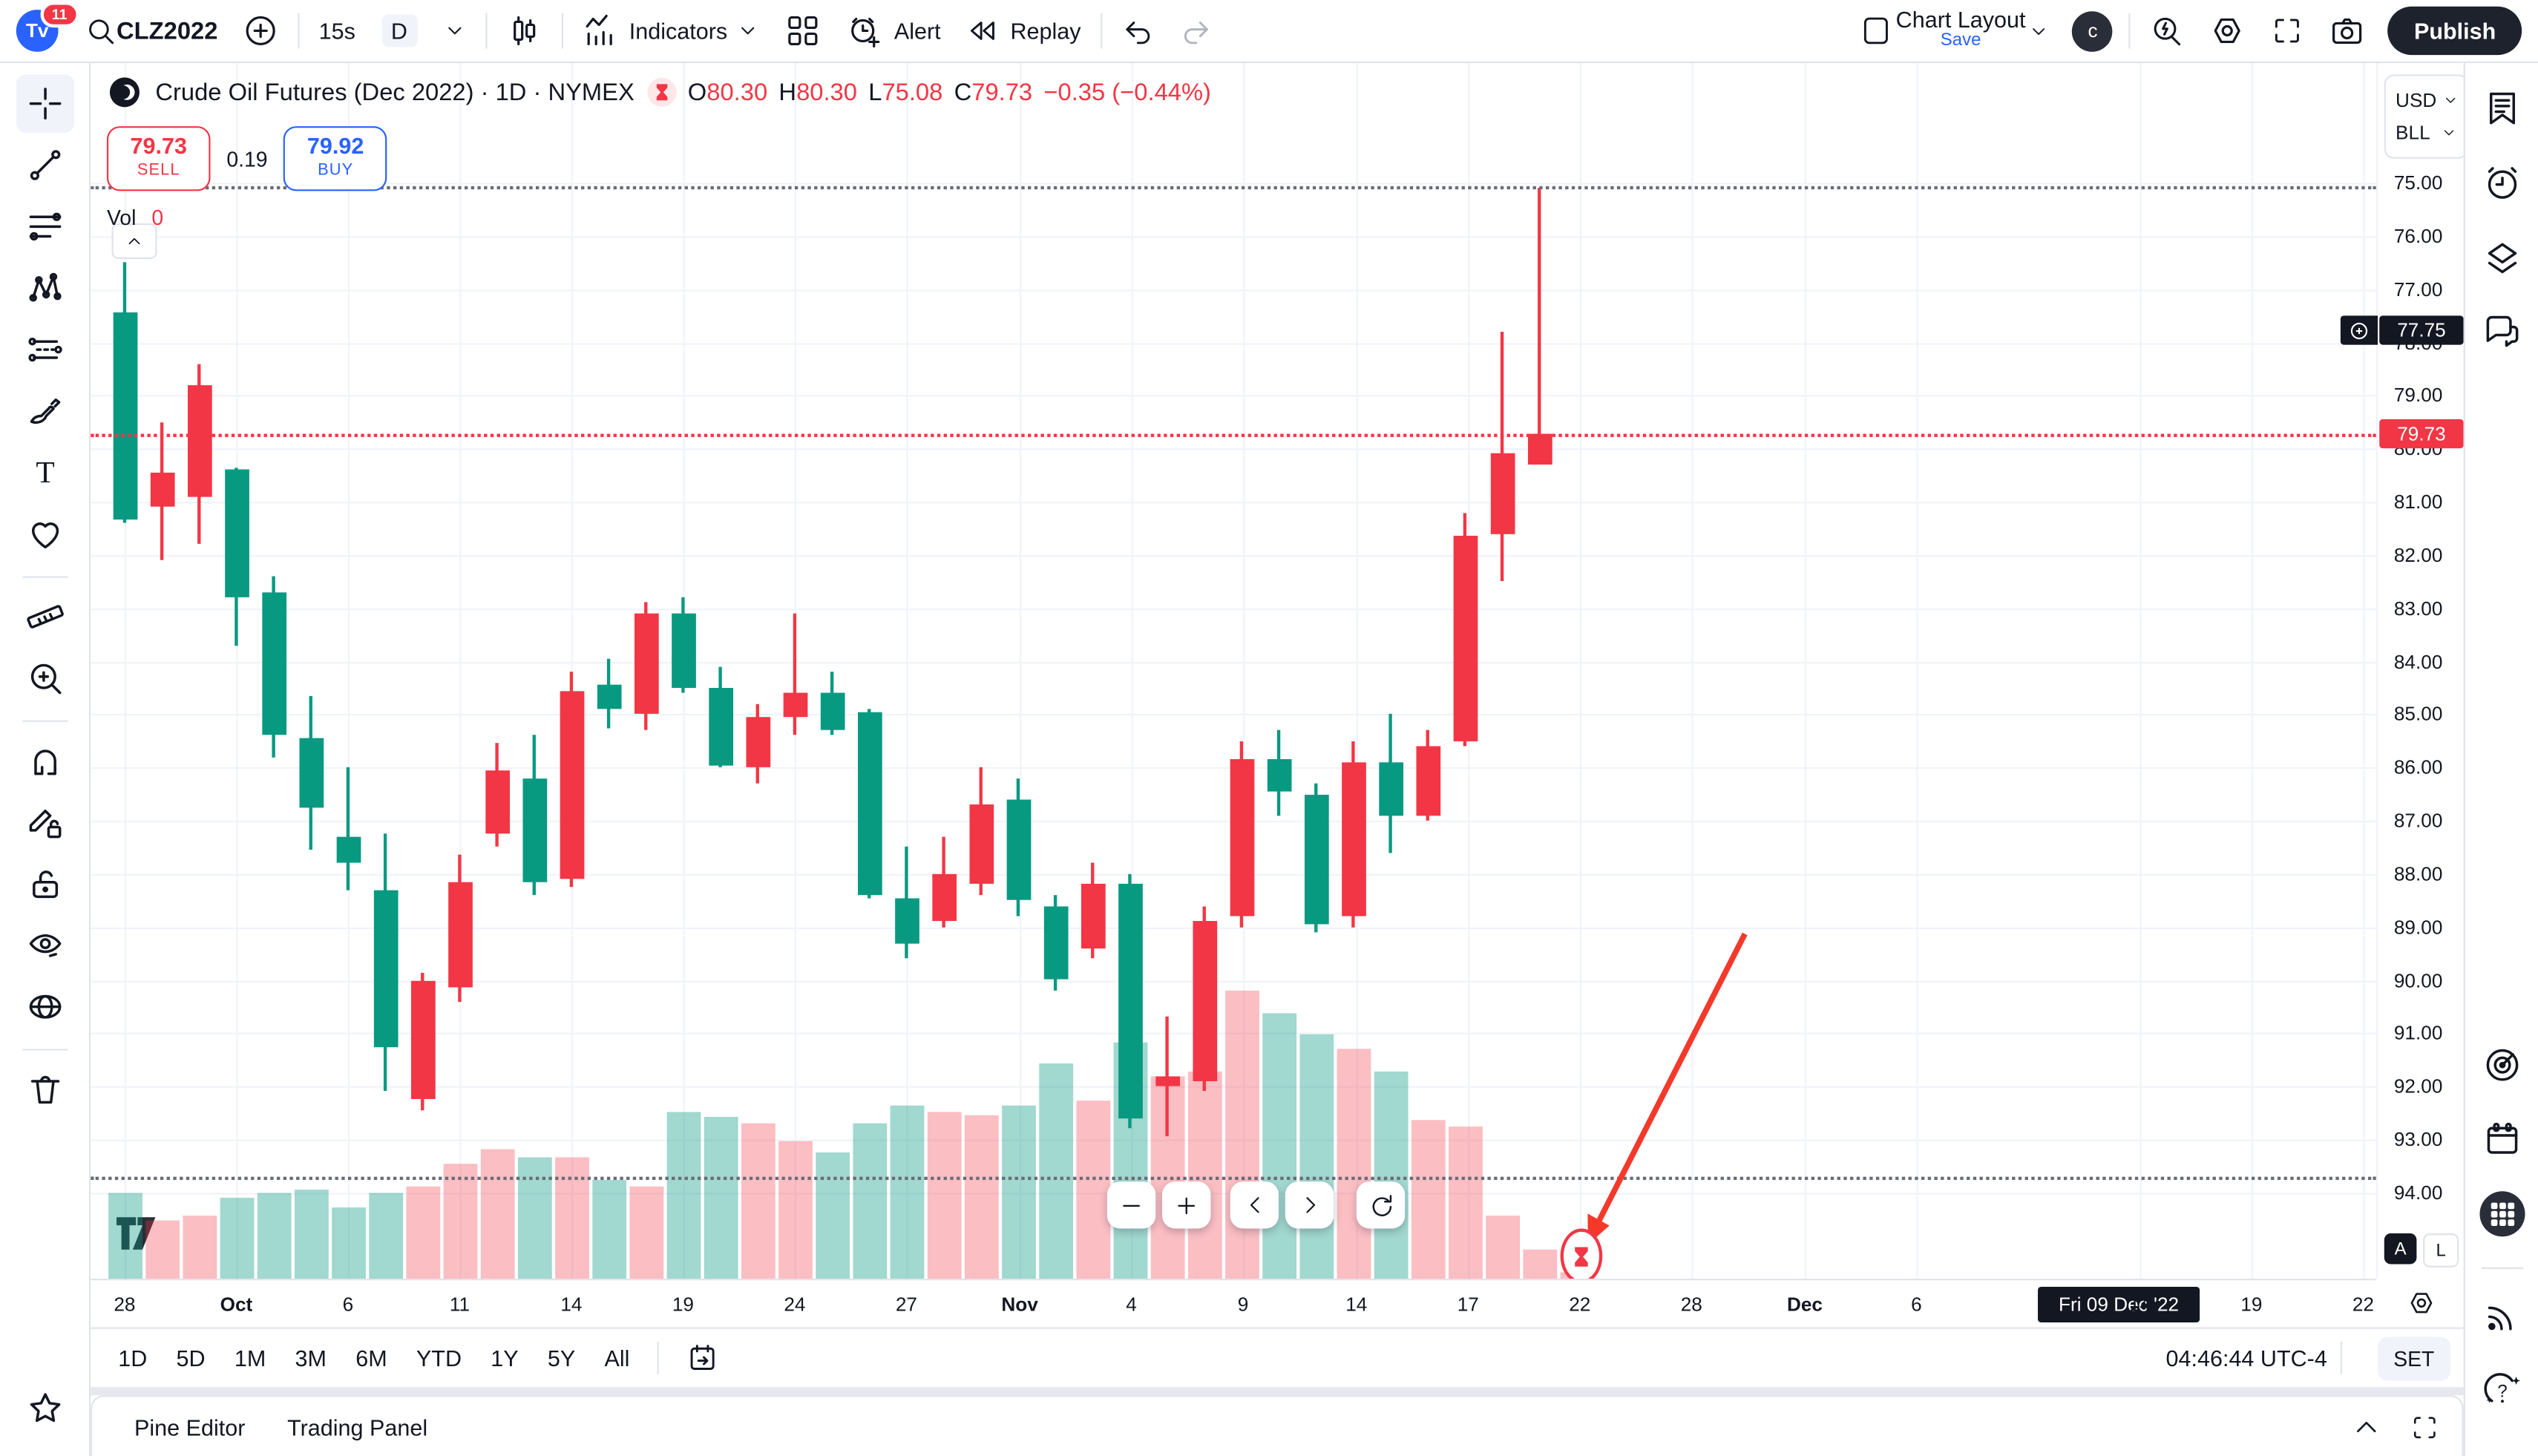 This screenshot has width=2538, height=1456. I want to click on tool-object-tree-globe, so click(45, 1007).